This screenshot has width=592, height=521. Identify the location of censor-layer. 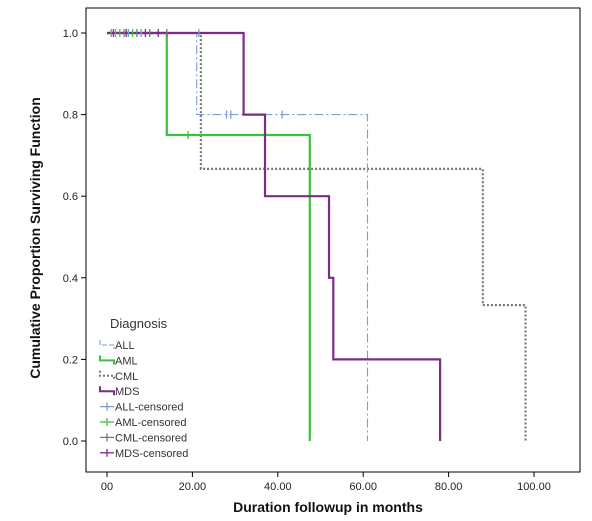
(196, 84).